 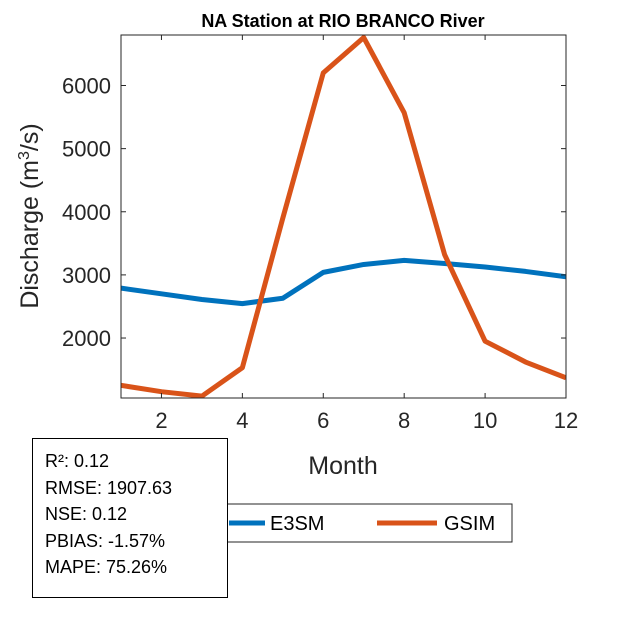 What do you see at coordinates (30, 234) in the screenshot?
I see `y-axis-label-prefix: Discharge (m` at bounding box center [30, 234].